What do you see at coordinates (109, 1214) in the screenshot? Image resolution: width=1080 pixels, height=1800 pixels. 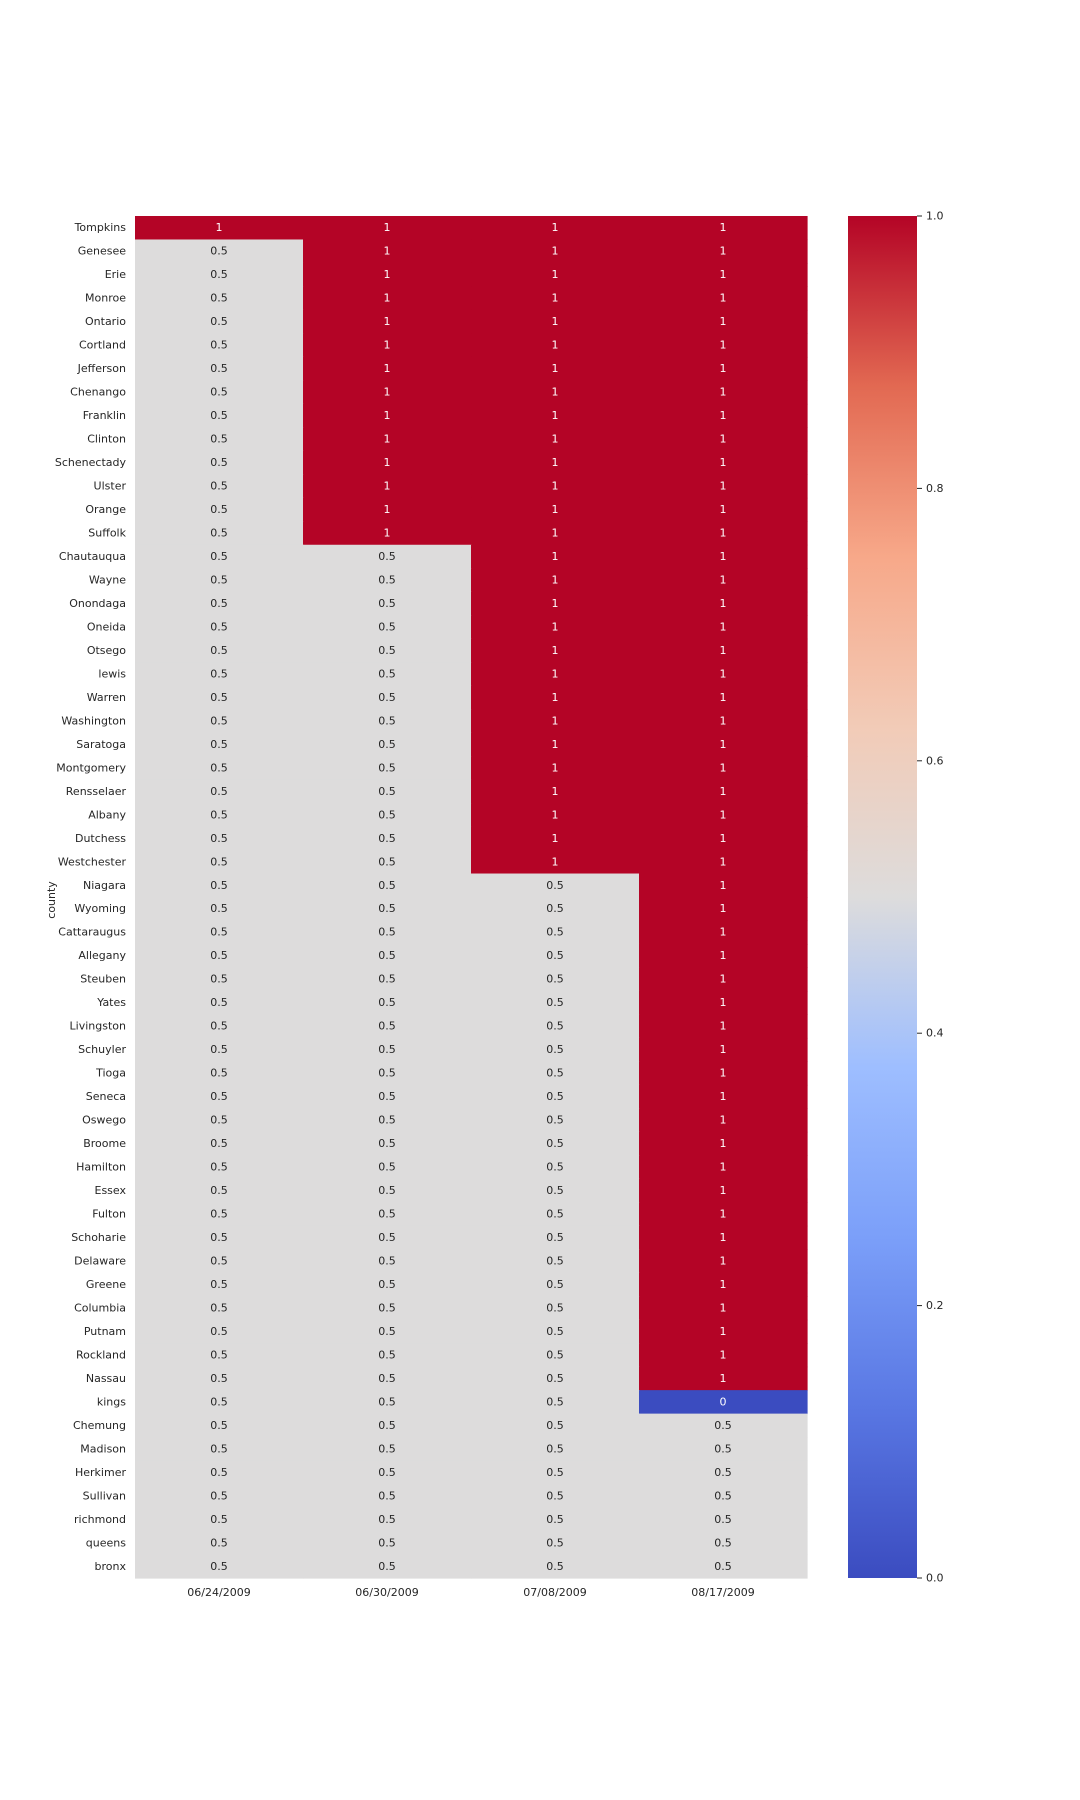 I see `y-tick-label: Fulton` at bounding box center [109, 1214].